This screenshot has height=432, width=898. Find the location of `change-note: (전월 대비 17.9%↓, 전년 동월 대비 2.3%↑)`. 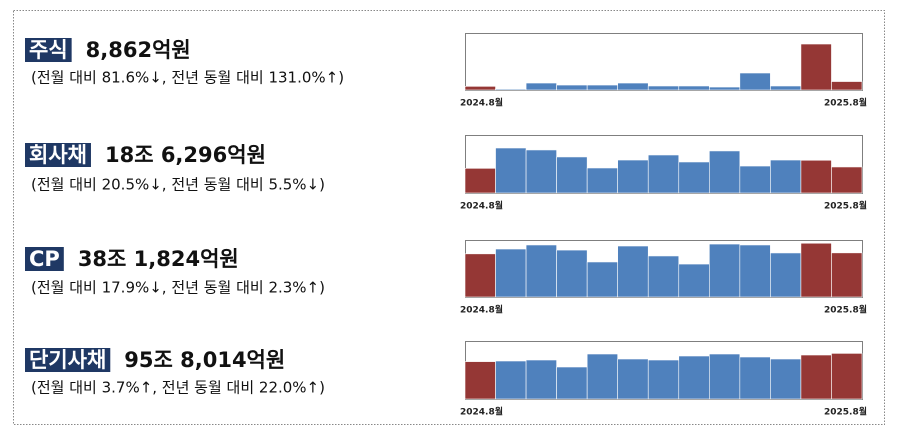

change-note: (전월 대비 17.9%↓, 전년 동월 대비 2.3%↑) is located at coordinates (178, 288).